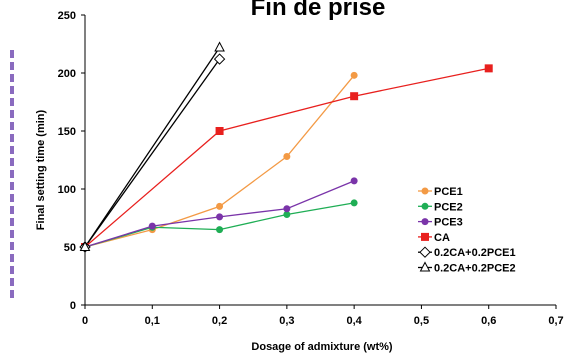 This screenshot has width=577, height=355. Describe the element at coordinates (70, 248) in the screenshot. I see `y-tick-label: 50` at that location.